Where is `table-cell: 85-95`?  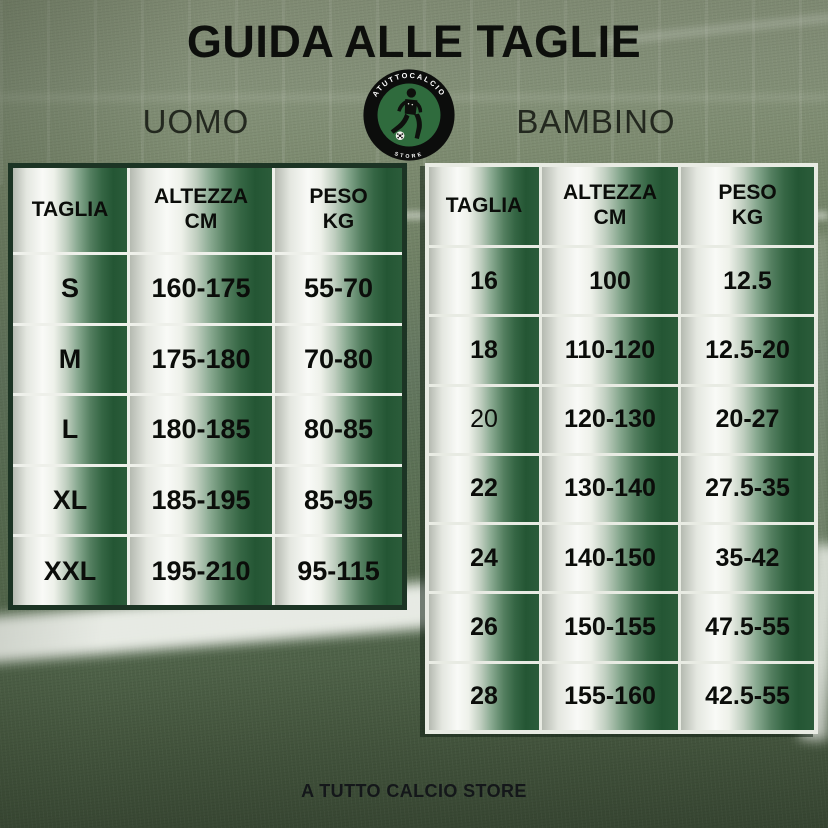
table-cell: 85-95 is located at coordinates (338, 500).